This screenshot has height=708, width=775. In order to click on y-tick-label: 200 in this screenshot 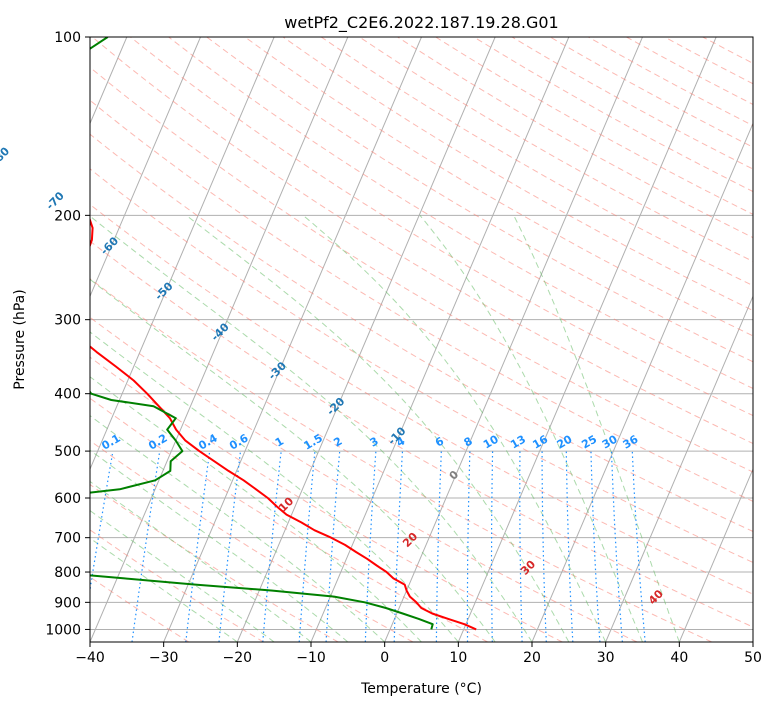, I will do `click(67, 216)`.